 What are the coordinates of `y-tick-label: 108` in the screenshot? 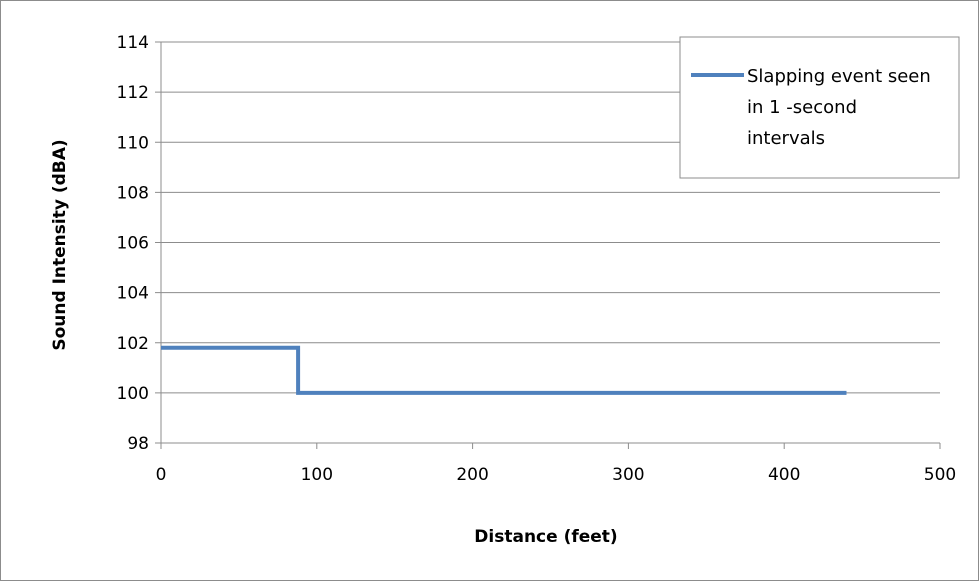 It's located at (133, 193).